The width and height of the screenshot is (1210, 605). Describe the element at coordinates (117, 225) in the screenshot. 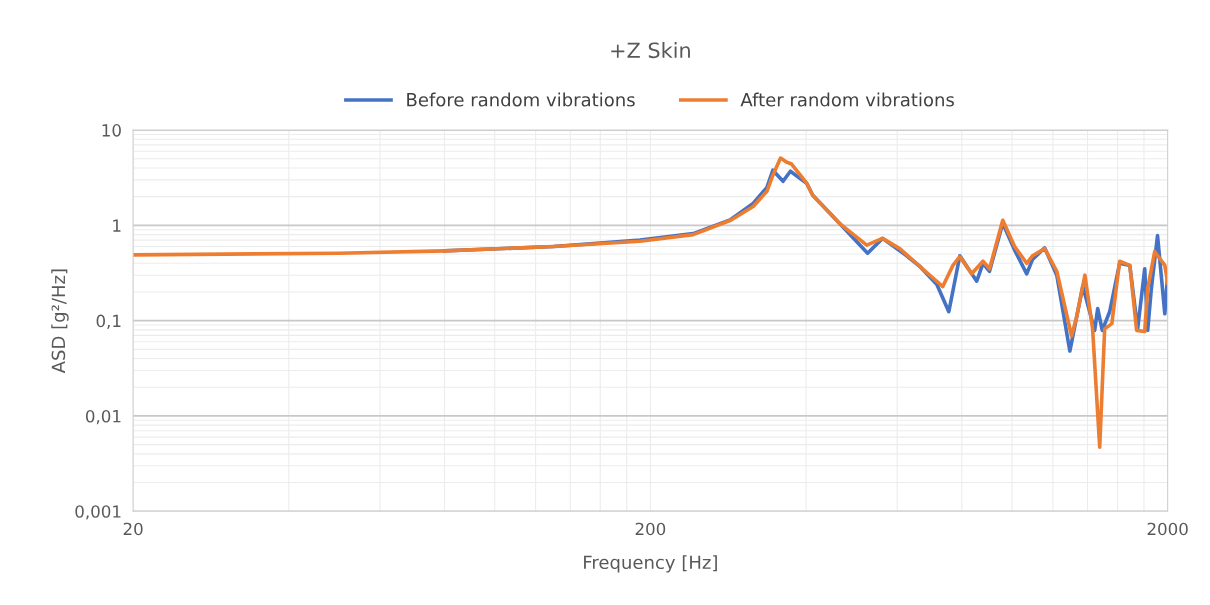

I see `y-tick-label: 1` at that location.